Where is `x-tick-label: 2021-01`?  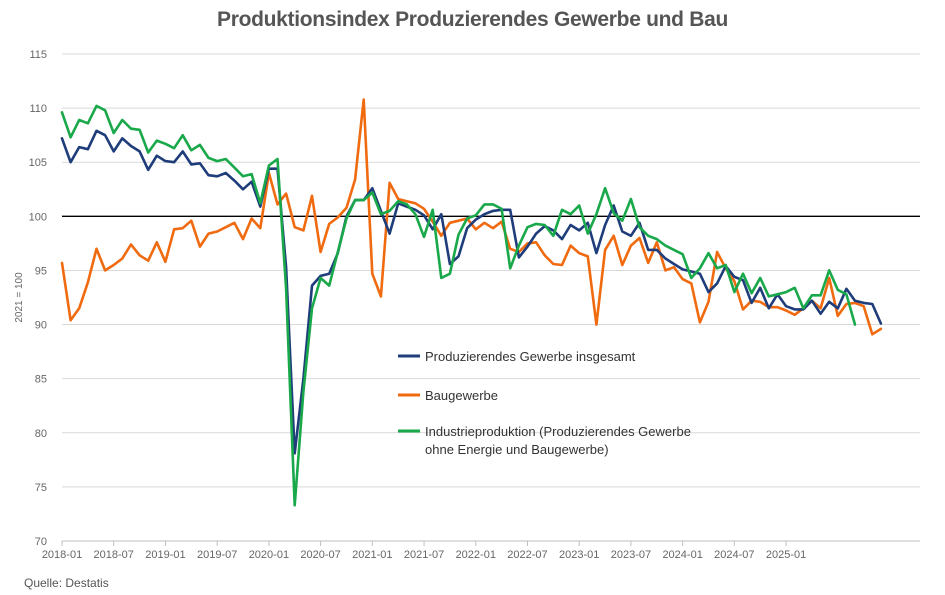 x-tick-label: 2021-01 is located at coordinates (372, 555).